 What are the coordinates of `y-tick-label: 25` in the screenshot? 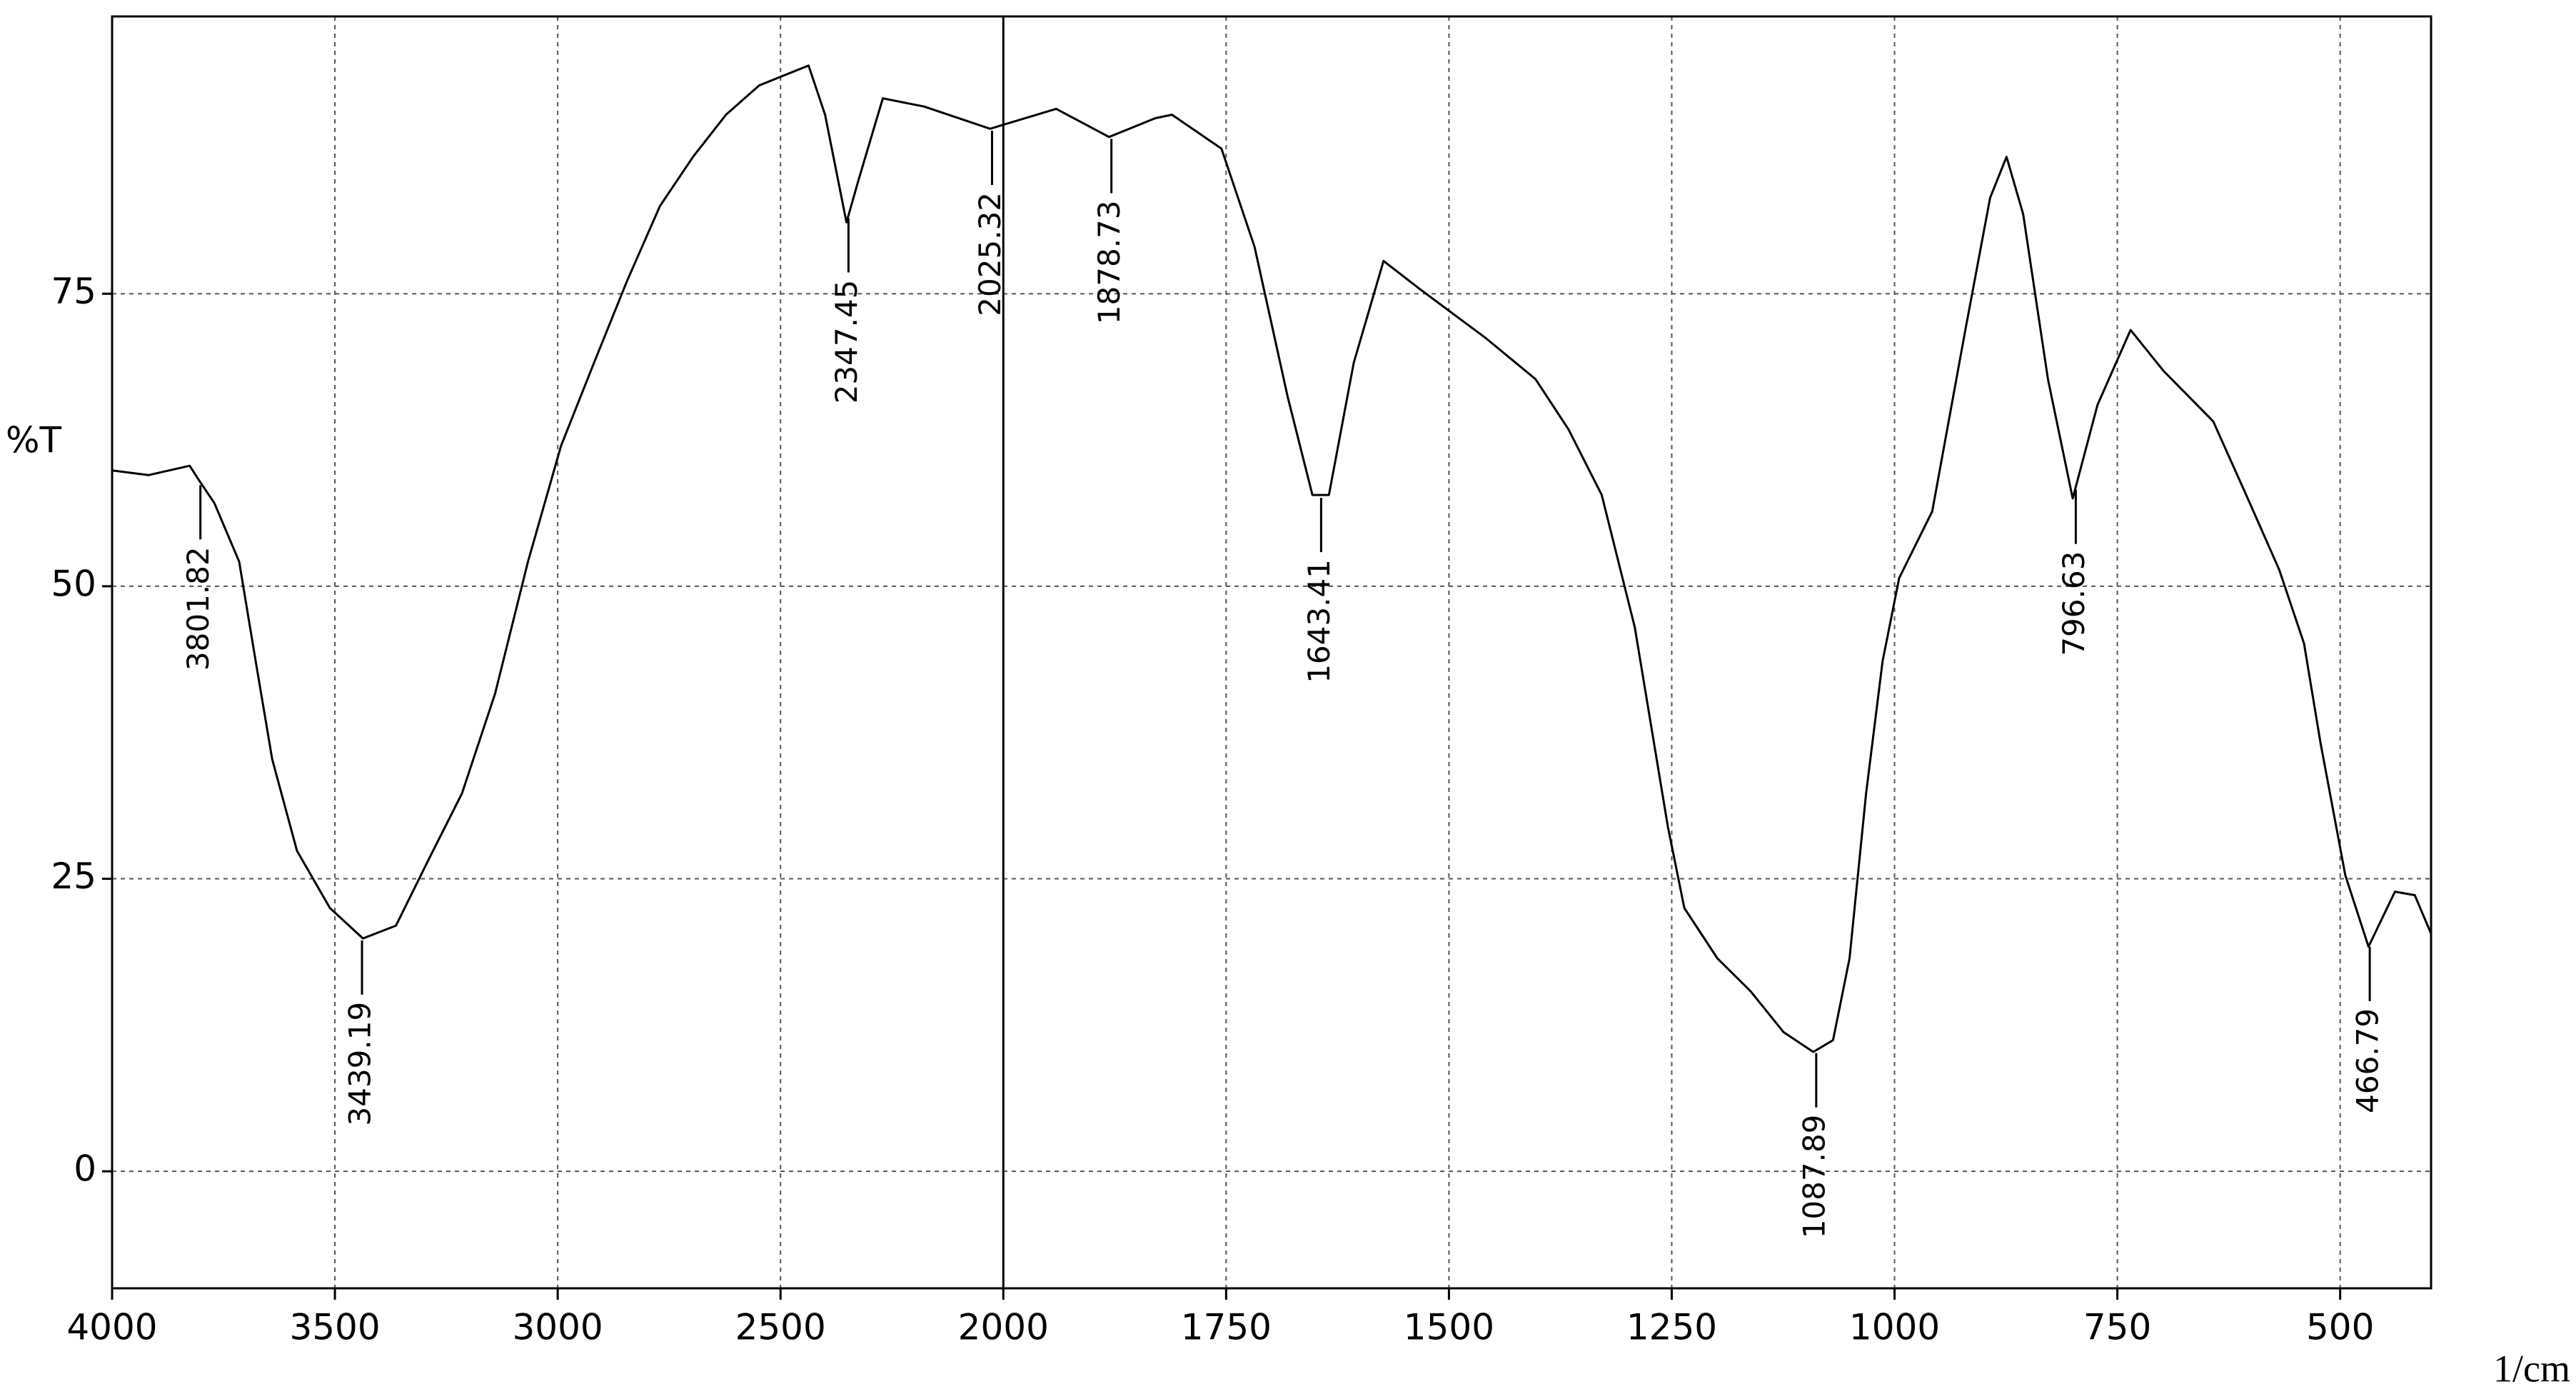 It's located at (73, 876).